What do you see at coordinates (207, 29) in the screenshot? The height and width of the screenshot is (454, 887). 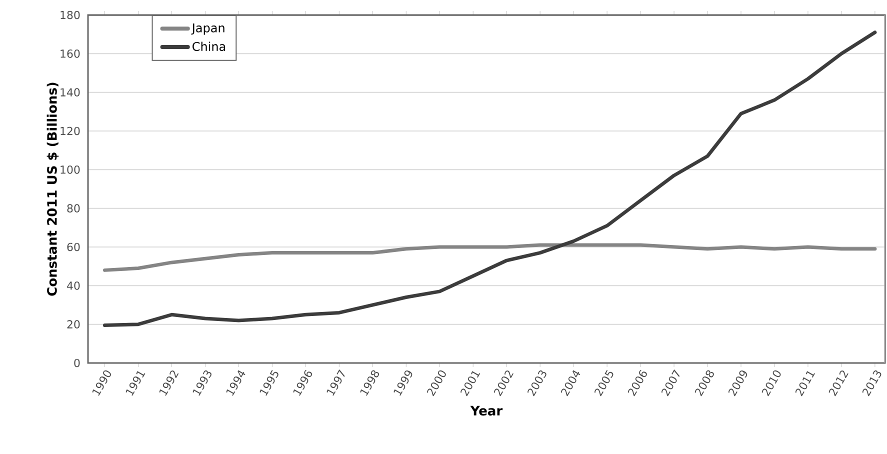 I see `legend-label: Japan` at bounding box center [207, 29].